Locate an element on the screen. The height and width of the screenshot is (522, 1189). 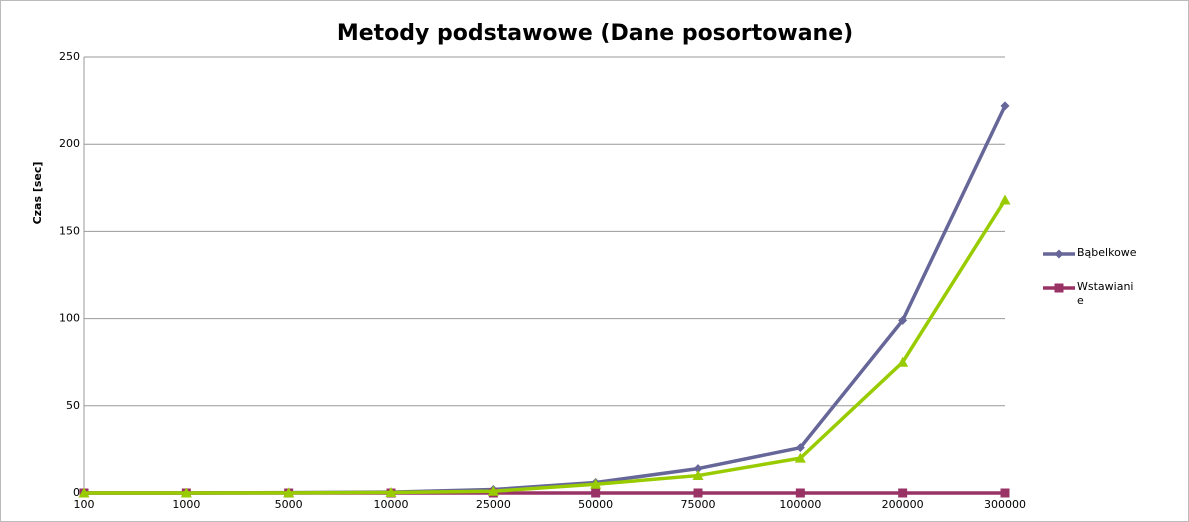
y-tick-label: 100 is located at coordinates (69, 318).